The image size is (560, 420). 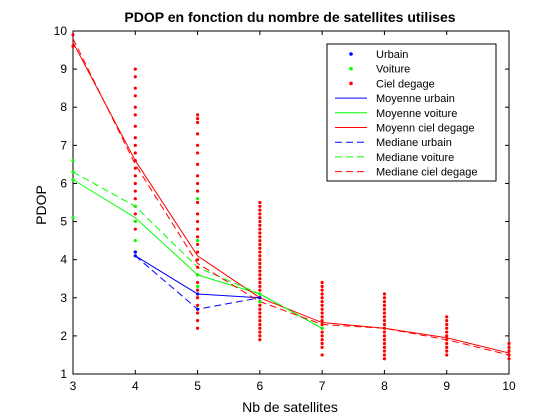 What do you see at coordinates (73, 386) in the screenshot?
I see `x-tick-label: 3` at bounding box center [73, 386].